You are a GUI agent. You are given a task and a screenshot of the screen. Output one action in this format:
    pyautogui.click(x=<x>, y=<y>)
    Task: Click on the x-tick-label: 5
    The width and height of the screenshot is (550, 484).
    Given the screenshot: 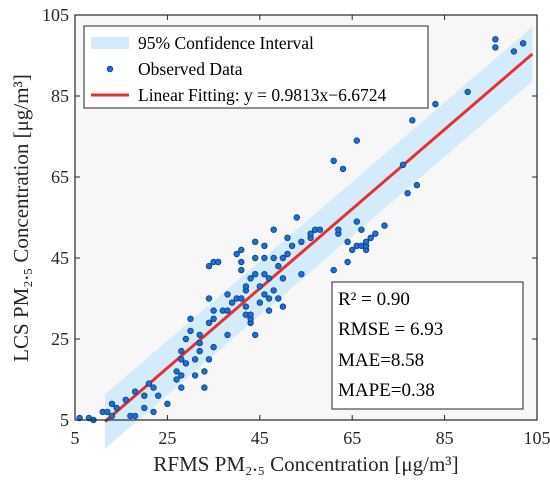 What is the action you would take?
    pyautogui.click(x=75, y=438)
    